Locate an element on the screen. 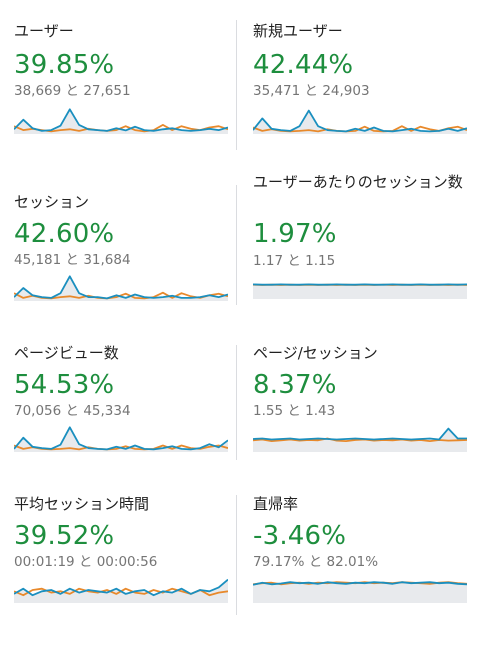  metric-card-pageviews: ページビュー数 54.53% 70,056 と 45,334 is located at coordinates (125, 419).